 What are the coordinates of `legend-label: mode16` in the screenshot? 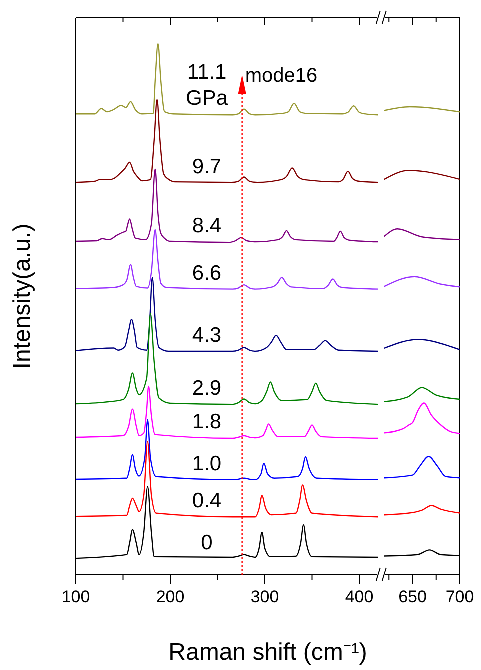 It's located at (281, 76).